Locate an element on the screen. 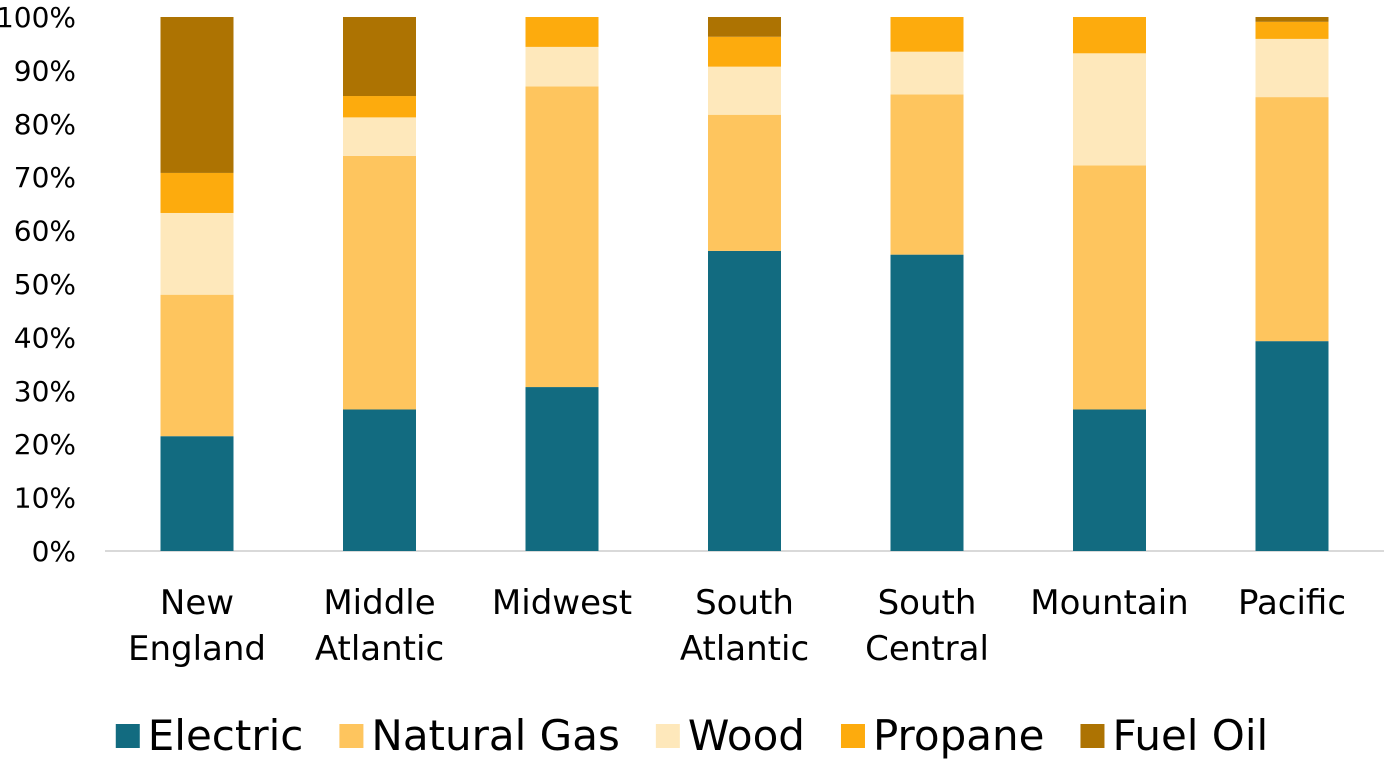 This screenshot has height=771, width=1384. x-category-label-line: Mountain is located at coordinates (1109, 603).